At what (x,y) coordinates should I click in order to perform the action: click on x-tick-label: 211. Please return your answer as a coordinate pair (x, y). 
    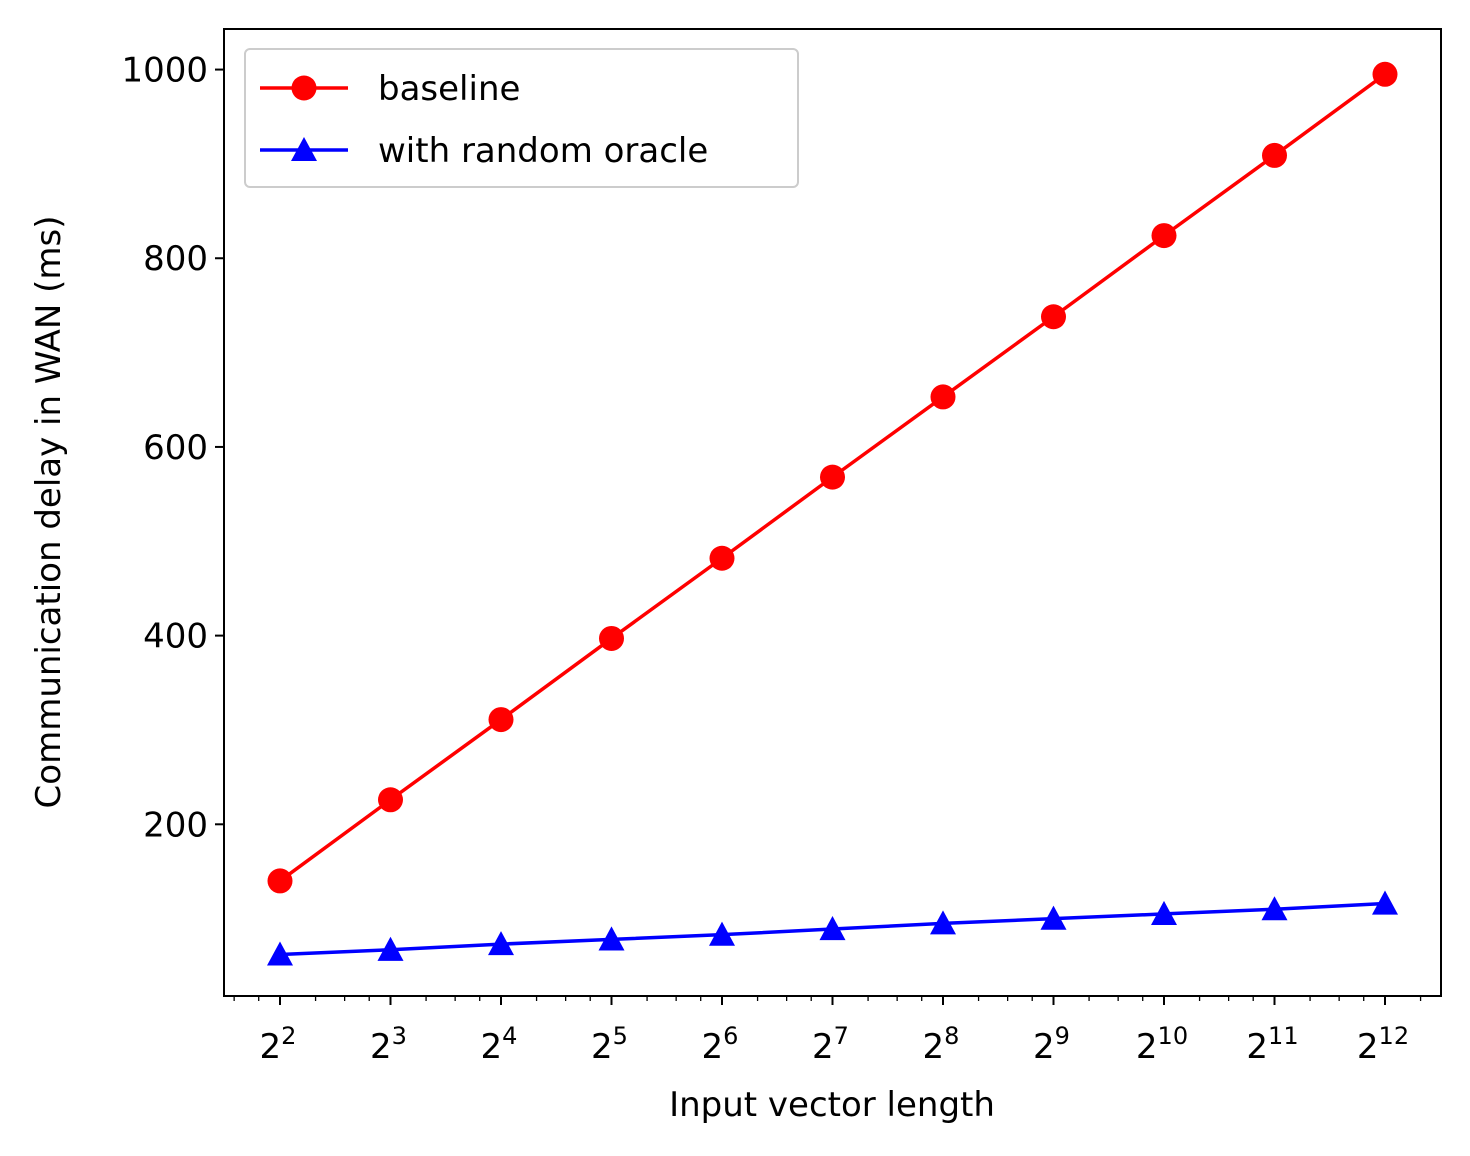
    Looking at the image, I should click on (1272, 1044).